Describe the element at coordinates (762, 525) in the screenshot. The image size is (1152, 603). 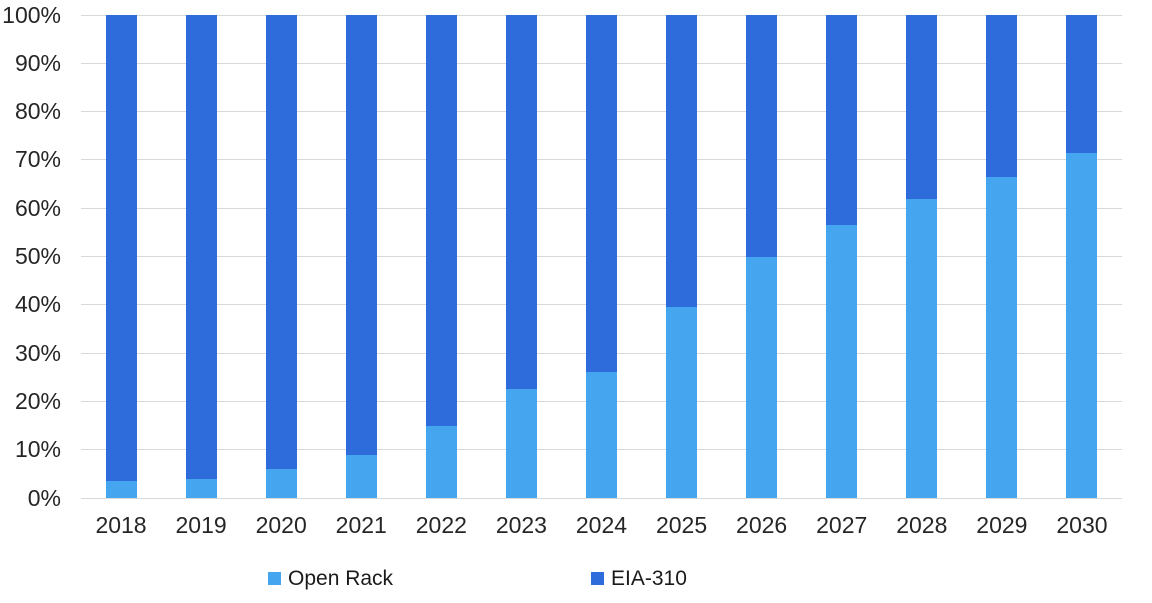
I see `x-tick-label-2026: 2026` at that location.